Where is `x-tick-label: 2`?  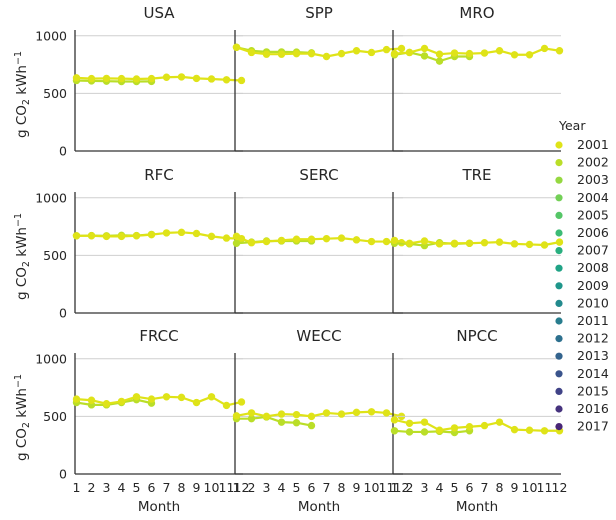 x-tick-label: 2 is located at coordinates (92, 487).